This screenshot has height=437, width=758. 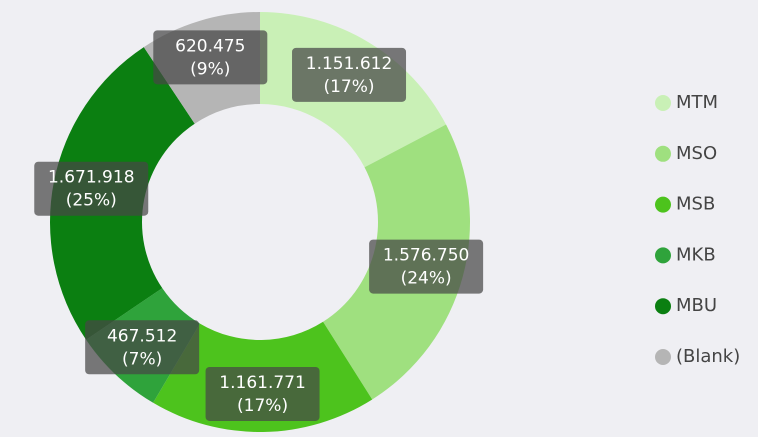 What do you see at coordinates (708, 356) in the screenshot?
I see `legend-label: (Blank)` at bounding box center [708, 356].